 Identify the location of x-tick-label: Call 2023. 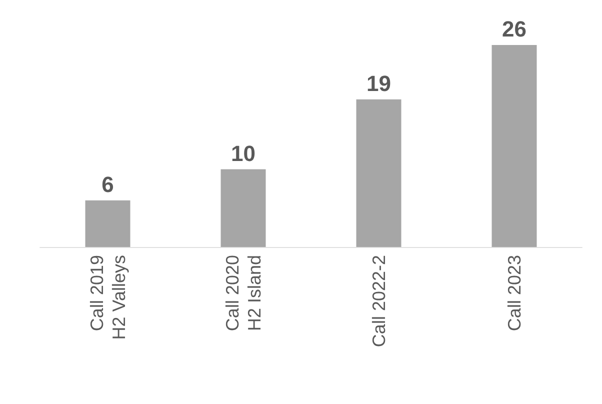
(514, 293).